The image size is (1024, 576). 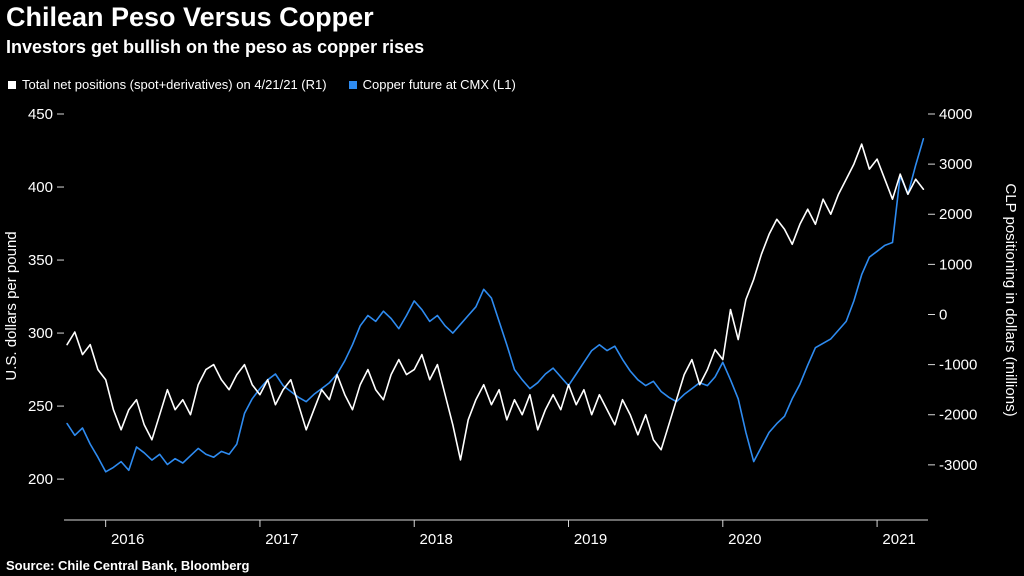 I want to click on x-tick-label: 2021, so click(x=898, y=539).